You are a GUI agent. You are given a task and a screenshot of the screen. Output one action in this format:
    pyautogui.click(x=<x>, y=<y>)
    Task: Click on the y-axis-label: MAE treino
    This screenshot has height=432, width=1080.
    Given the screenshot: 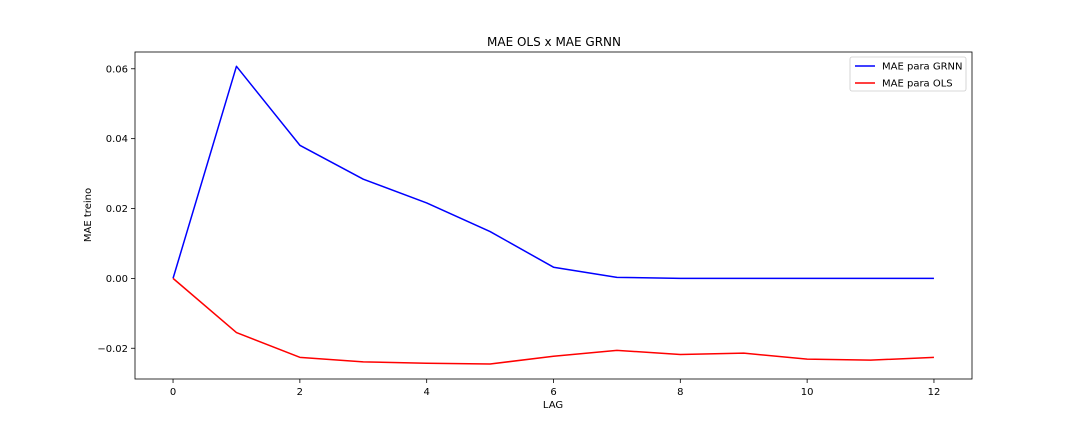 What is the action you would take?
    pyautogui.click(x=88, y=215)
    